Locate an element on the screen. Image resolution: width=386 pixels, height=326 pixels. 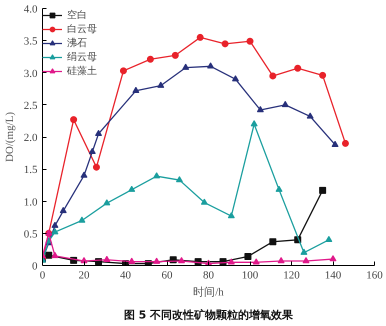
caption: 图 5 不同改性矿物颗粒的增氧效果 is located at coordinates (209, 315).